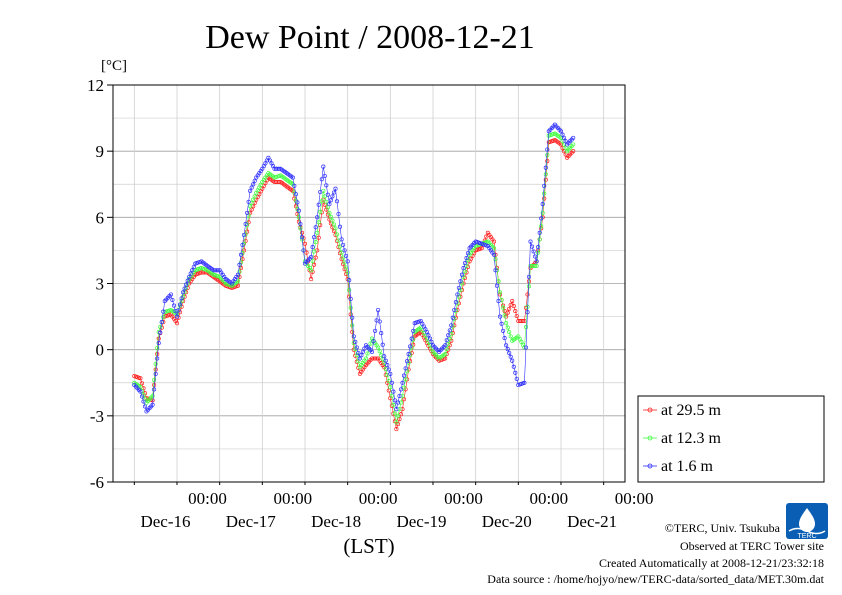 This screenshot has width=842, height=595. I want to click on x-tick-date-label: Dec-16, so click(165, 521).